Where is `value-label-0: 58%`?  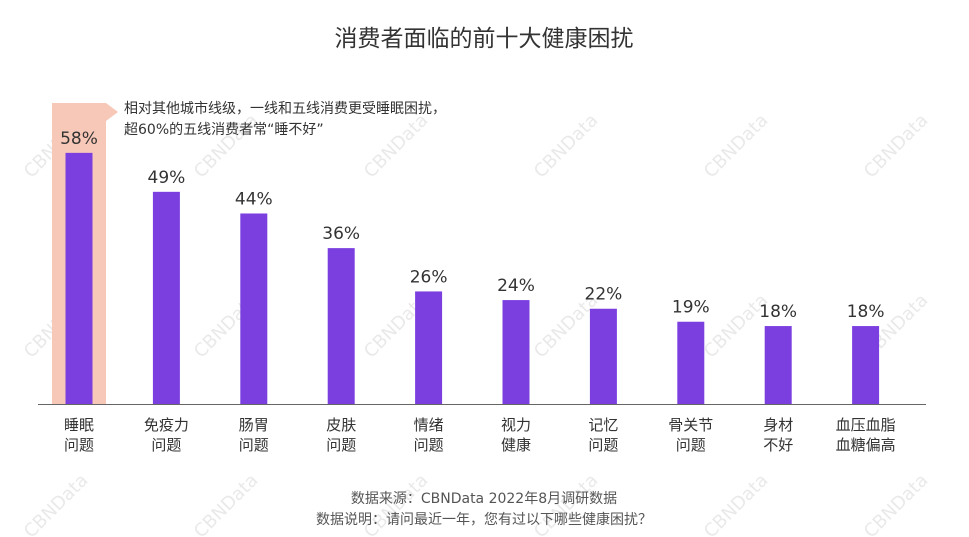 value-label-0: 58% is located at coordinates (79, 139).